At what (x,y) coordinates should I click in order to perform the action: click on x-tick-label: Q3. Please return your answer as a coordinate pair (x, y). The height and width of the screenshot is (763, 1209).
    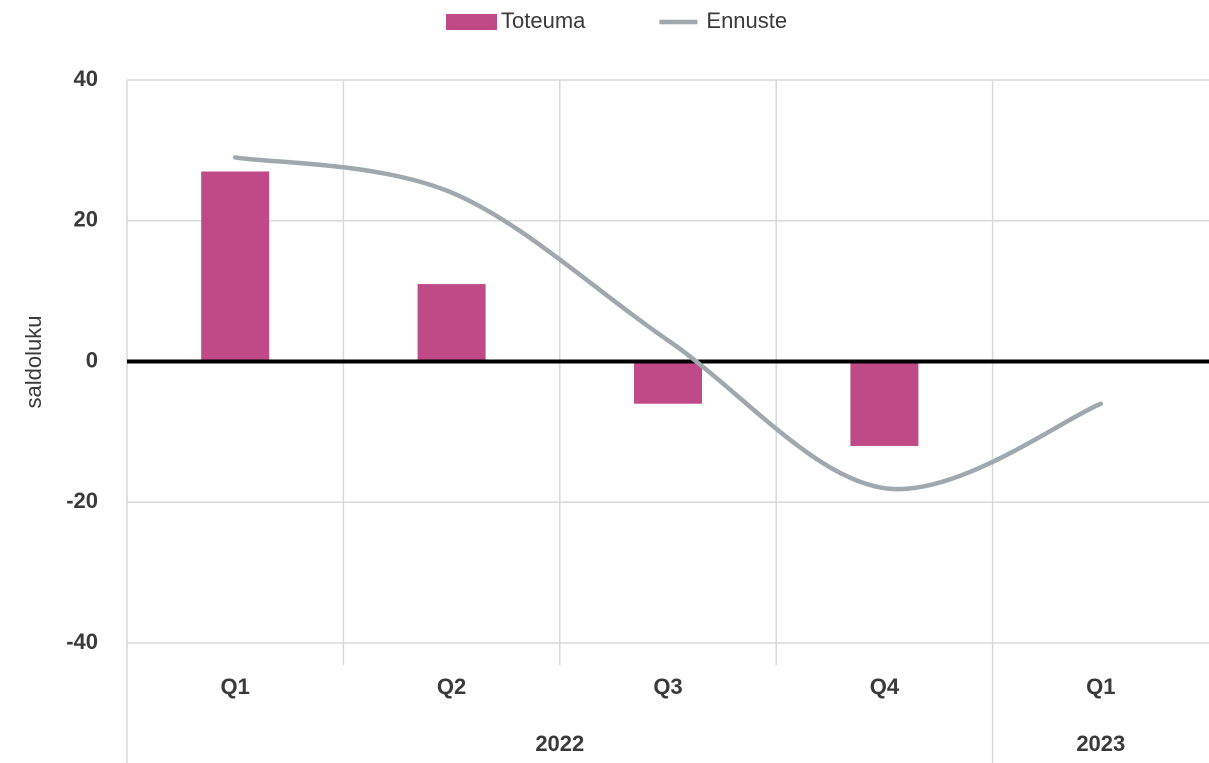
    Looking at the image, I should click on (667, 686).